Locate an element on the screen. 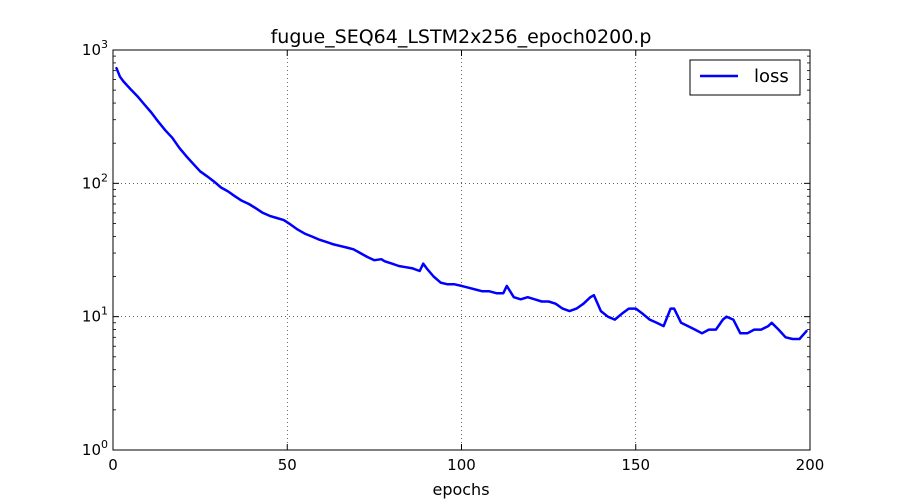 This screenshot has height=504, width=900. y-tick-label: 10⁰ is located at coordinates (95, 448).